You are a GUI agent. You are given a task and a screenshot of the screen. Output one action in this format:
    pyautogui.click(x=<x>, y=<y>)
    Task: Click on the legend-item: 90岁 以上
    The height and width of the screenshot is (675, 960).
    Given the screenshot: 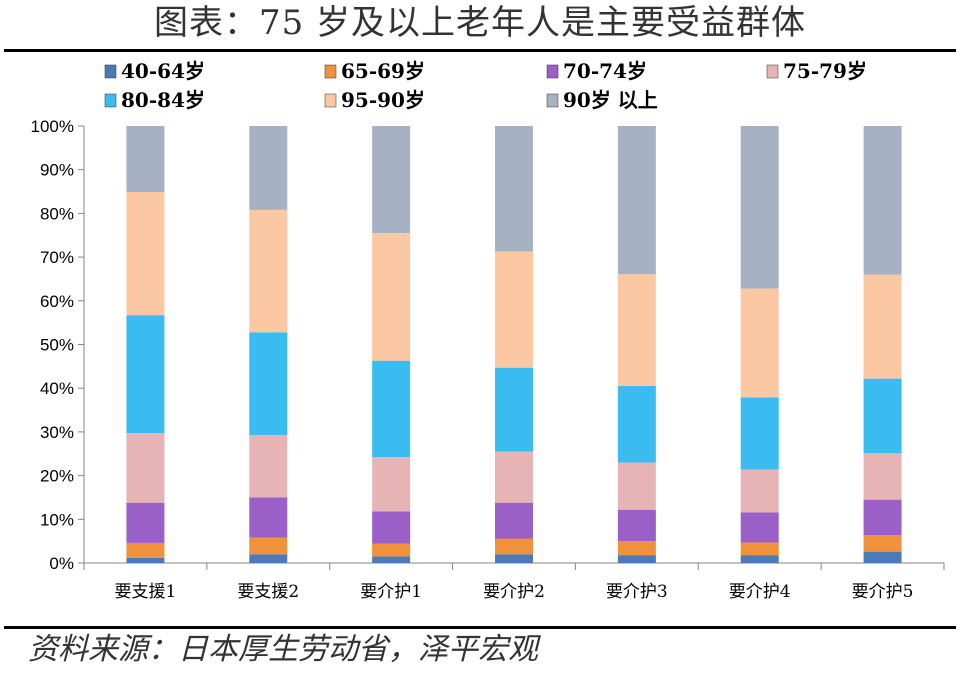 What is the action you would take?
    pyautogui.click(x=602, y=100)
    